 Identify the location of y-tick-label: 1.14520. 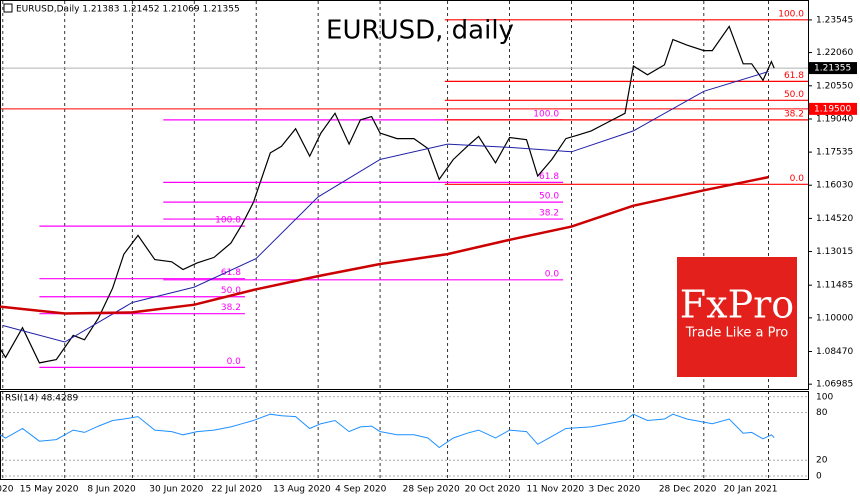
(834, 219).